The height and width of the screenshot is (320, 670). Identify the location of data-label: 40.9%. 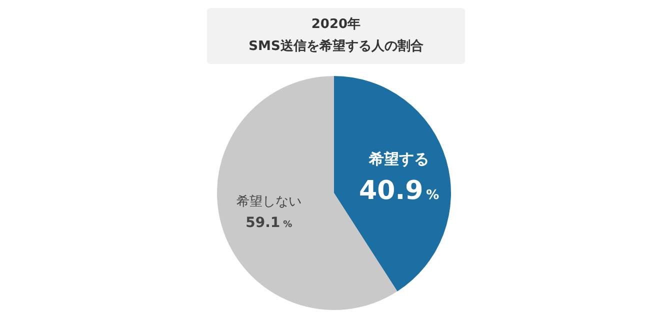
(399, 191).